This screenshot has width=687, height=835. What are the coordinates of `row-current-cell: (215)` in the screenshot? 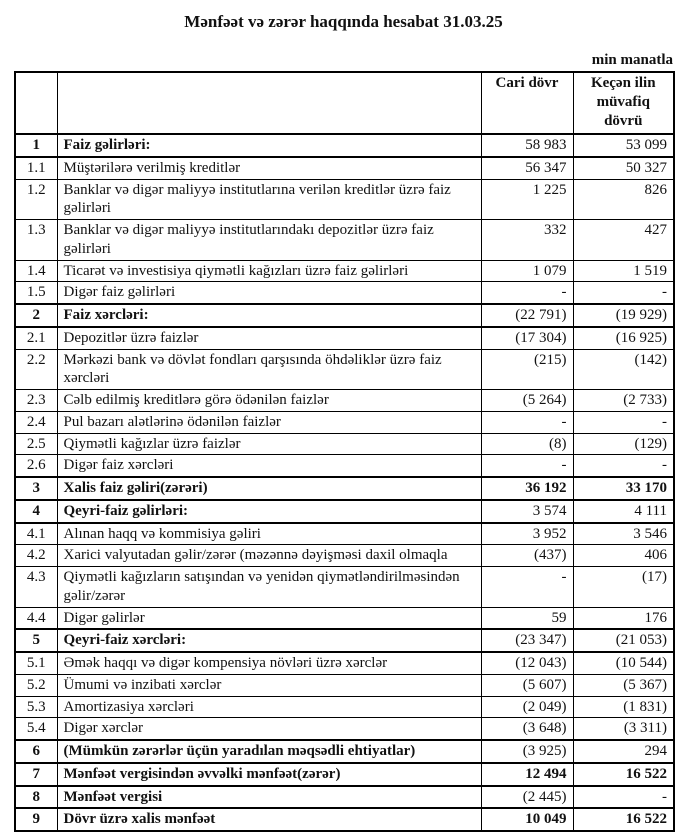 It's located at (527, 369).